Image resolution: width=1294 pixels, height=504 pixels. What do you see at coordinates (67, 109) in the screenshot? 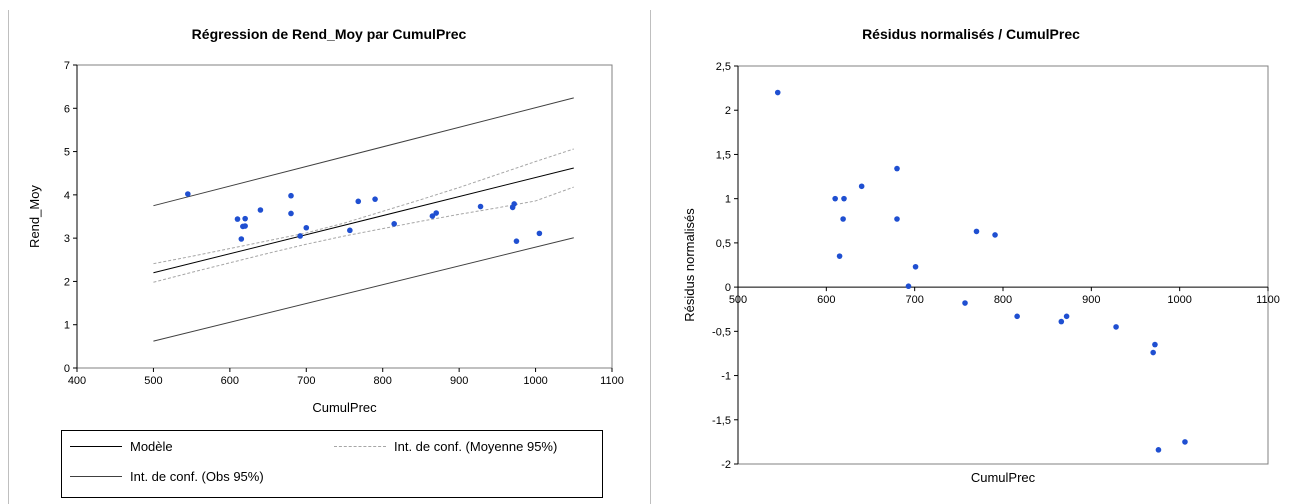
I see `y-tick-label: 6` at bounding box center [67, 109].